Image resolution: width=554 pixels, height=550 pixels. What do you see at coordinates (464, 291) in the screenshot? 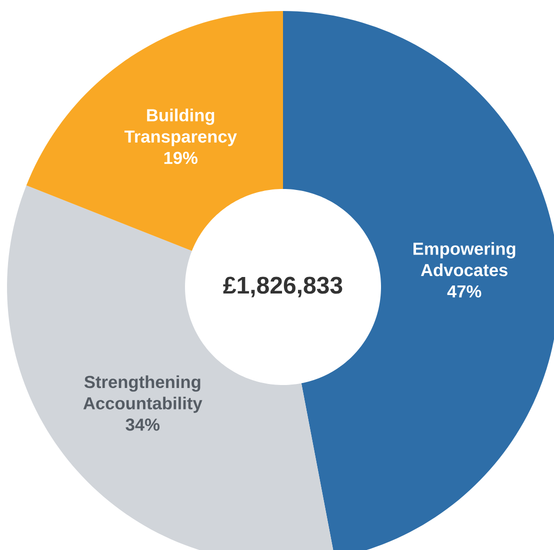
I see `data-label: 47%` at bounding box center [464, 291].